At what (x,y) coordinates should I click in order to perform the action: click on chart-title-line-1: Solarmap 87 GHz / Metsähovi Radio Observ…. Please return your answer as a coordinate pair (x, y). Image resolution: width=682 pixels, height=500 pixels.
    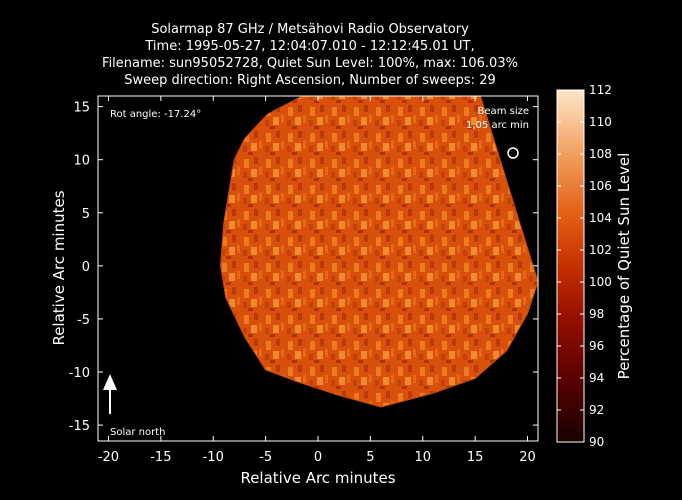
    Looking at the image, I should click on (310, 29).